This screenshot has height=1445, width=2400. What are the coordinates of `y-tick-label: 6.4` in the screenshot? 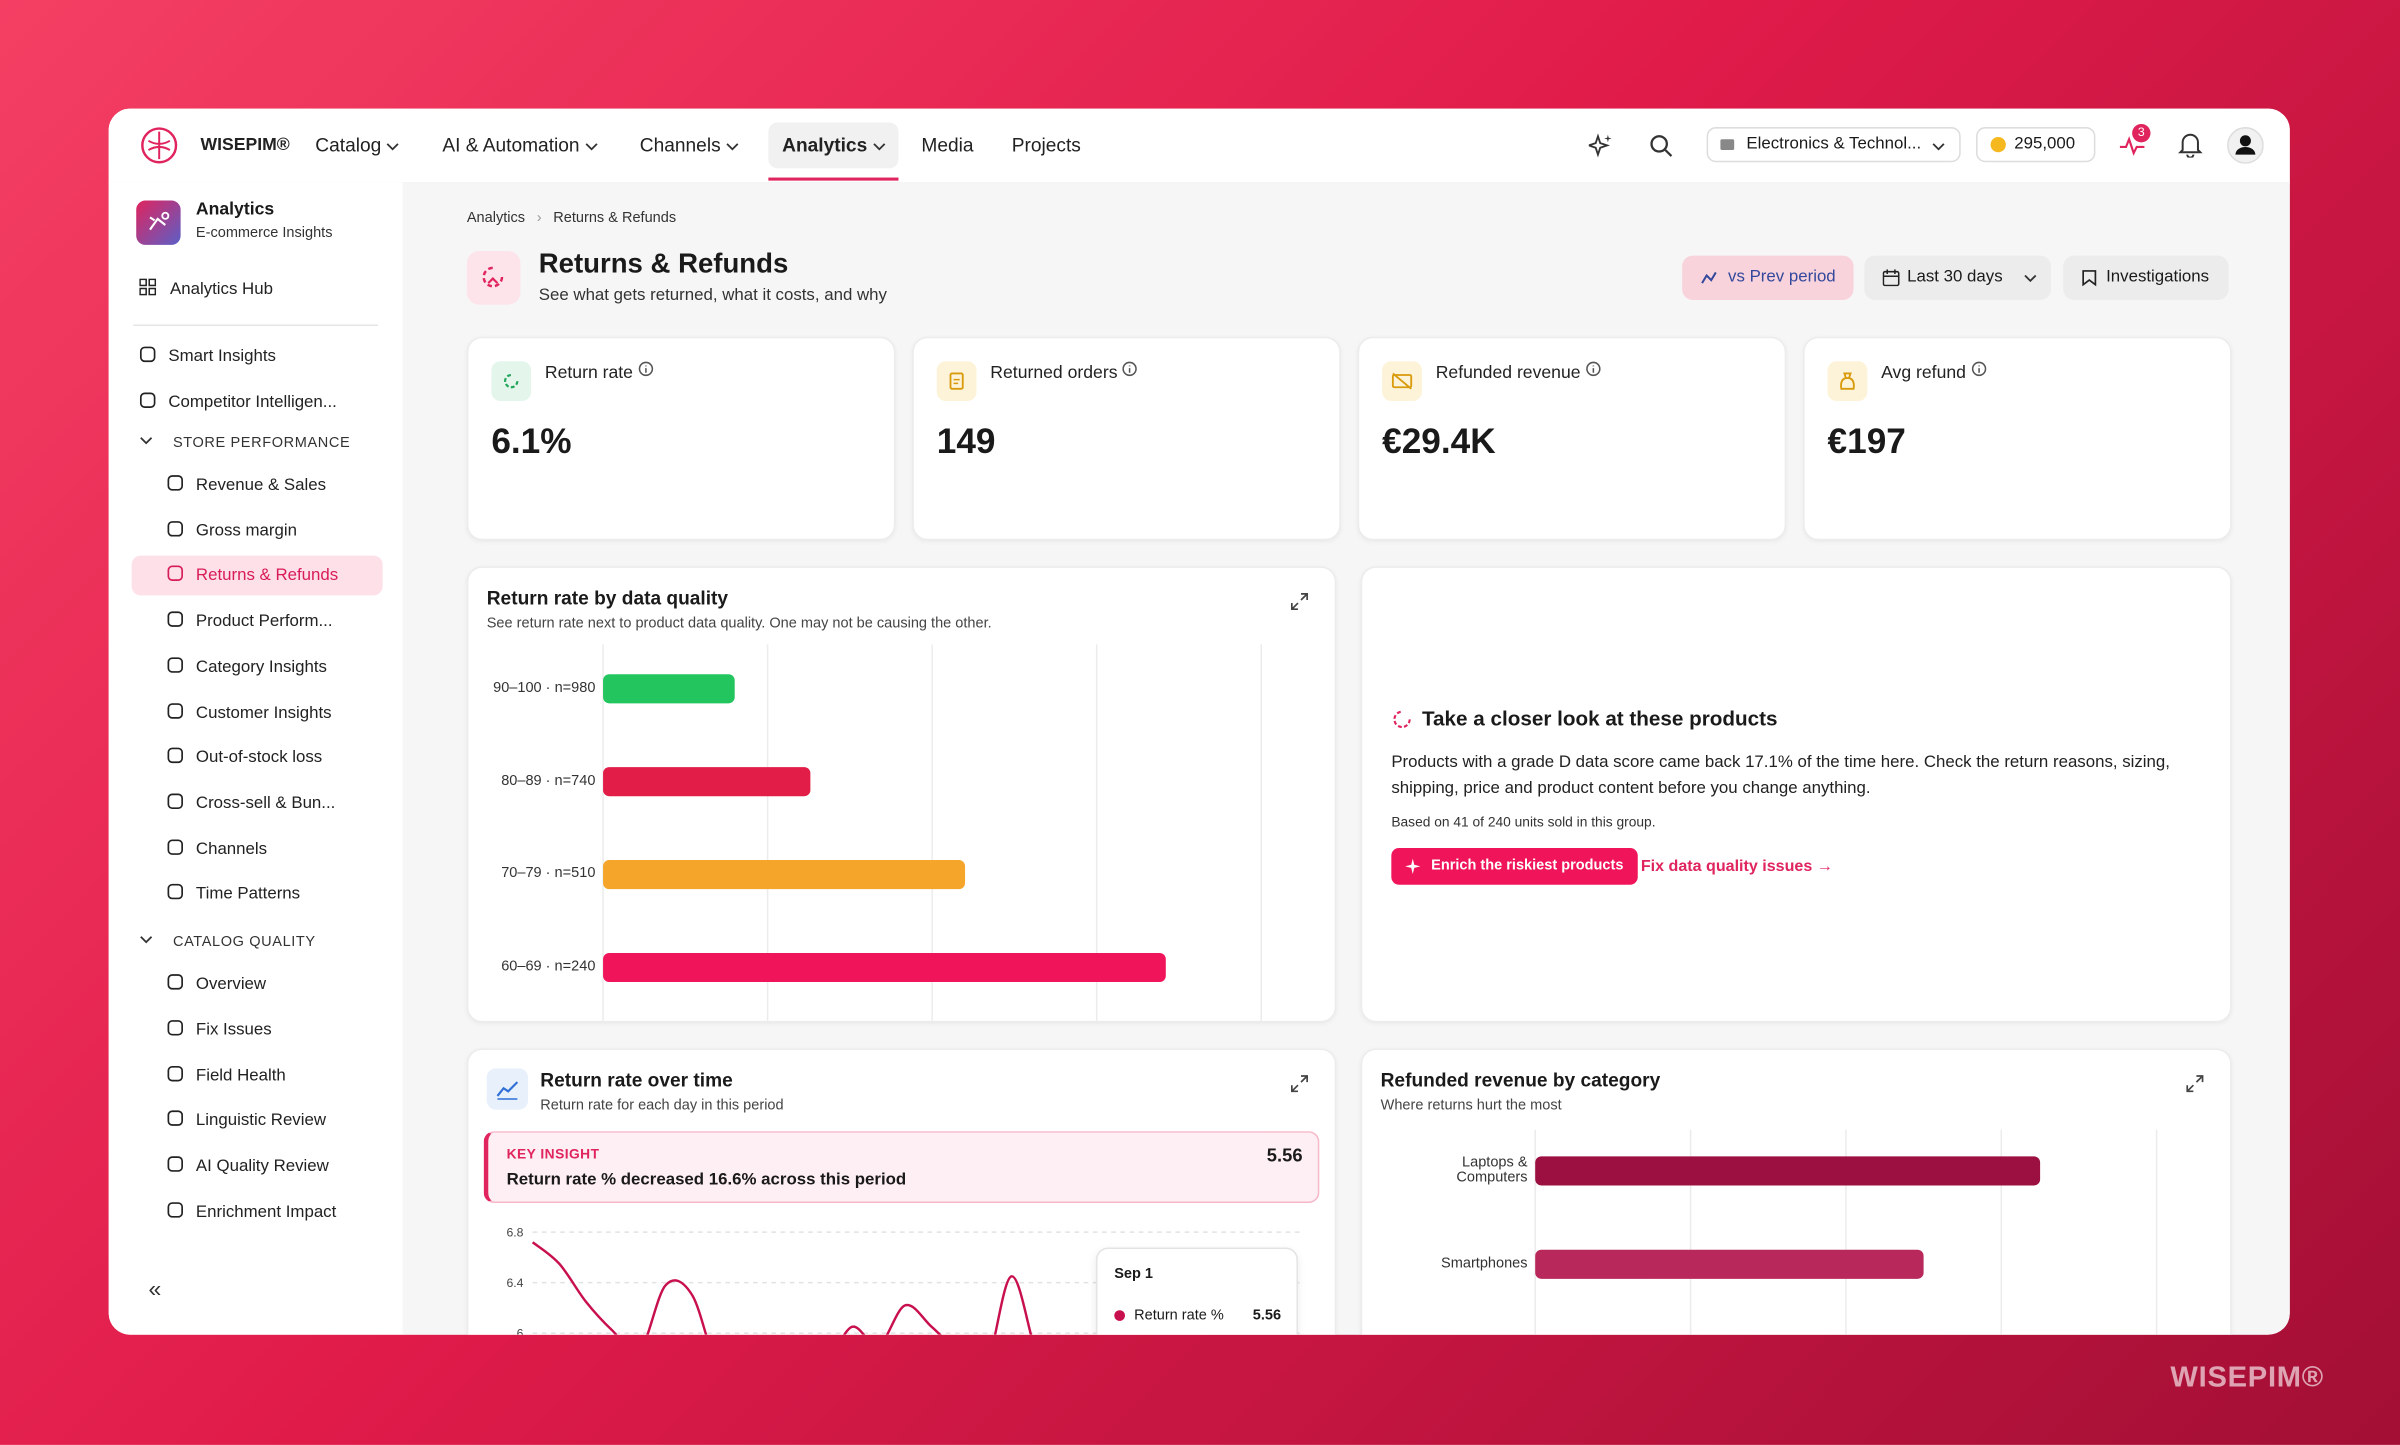 It's located at (514, 1283).